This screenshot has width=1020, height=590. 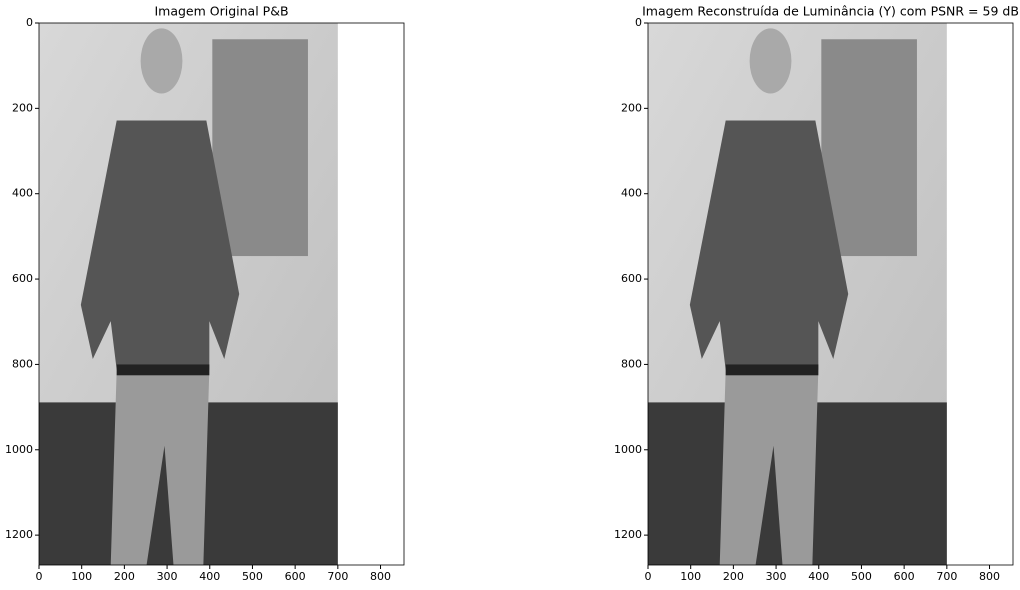 I want to click on chart-title: Imagem Original P&B, so click(x=221, y=11).